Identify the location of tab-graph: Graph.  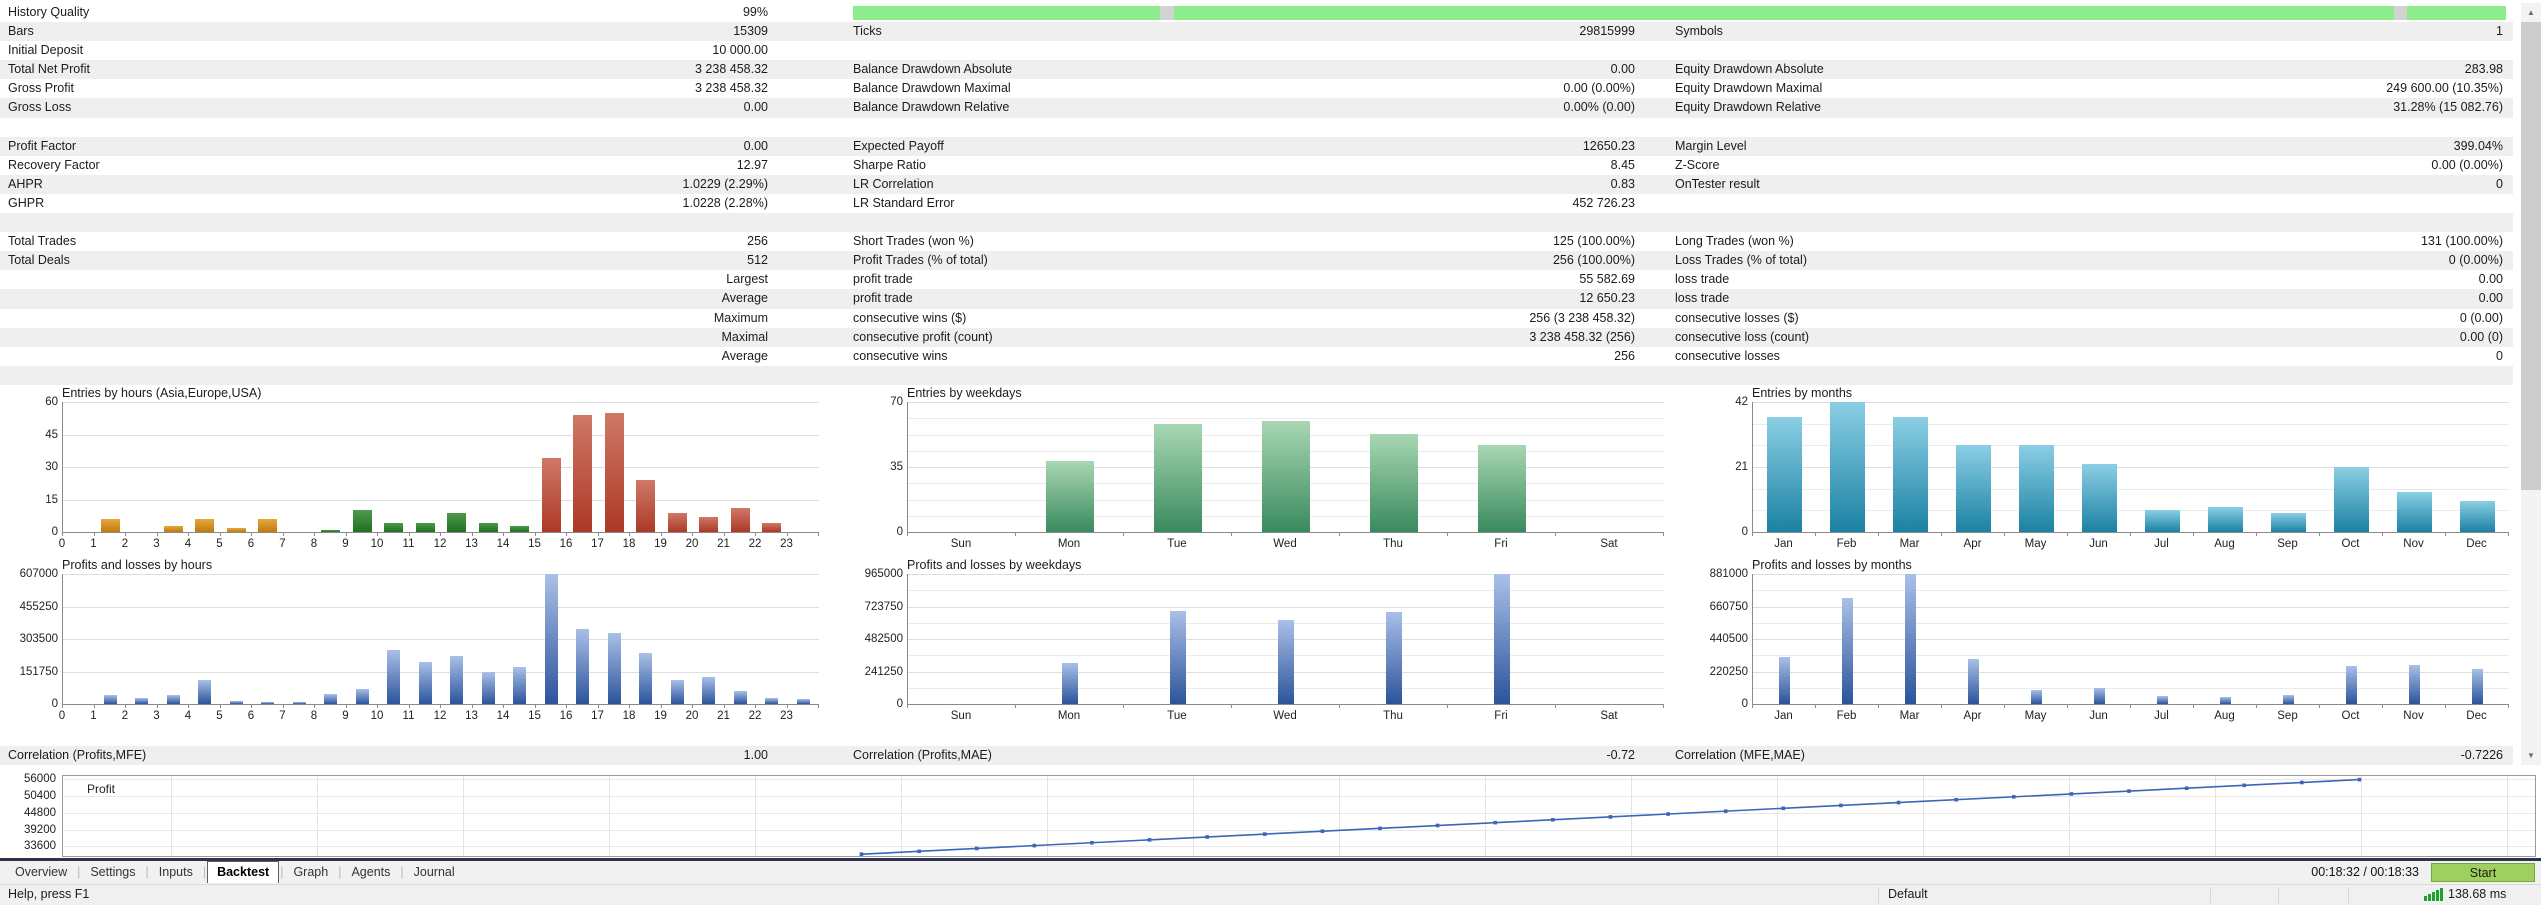
(311, 872).